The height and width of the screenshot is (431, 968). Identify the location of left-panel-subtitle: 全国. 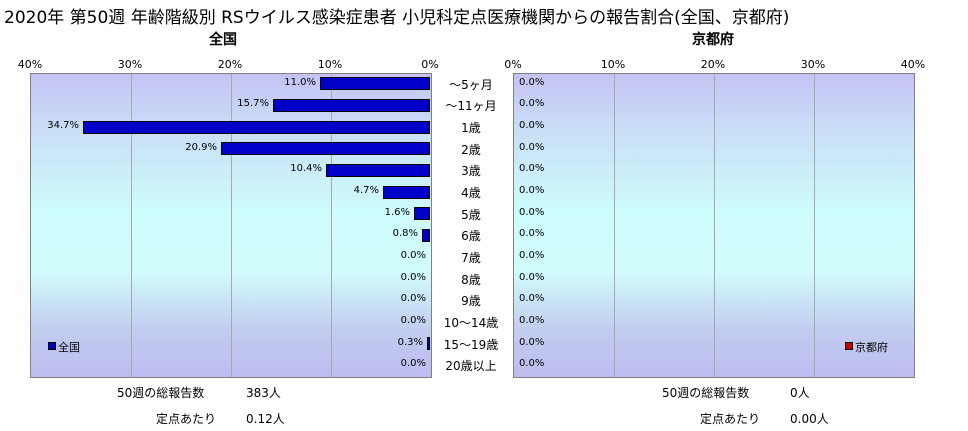
(223, 40).